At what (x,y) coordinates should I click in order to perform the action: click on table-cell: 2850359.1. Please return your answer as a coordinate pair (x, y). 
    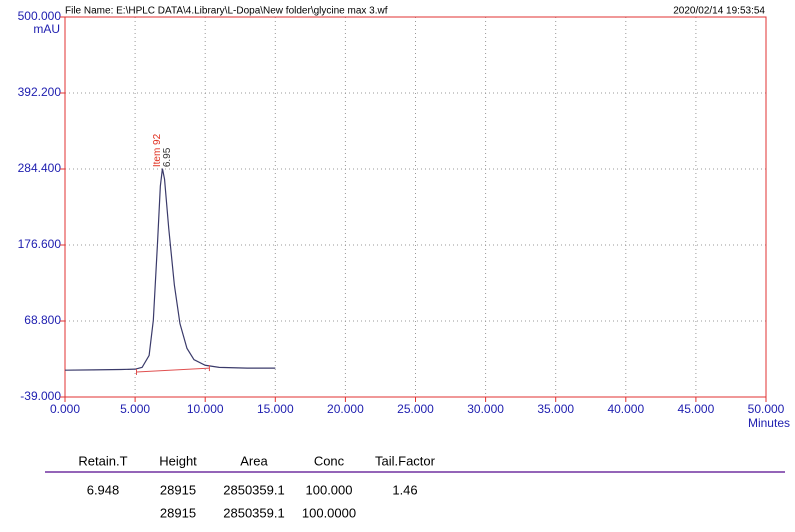
    Looking at the image, I should click on (253, 489).